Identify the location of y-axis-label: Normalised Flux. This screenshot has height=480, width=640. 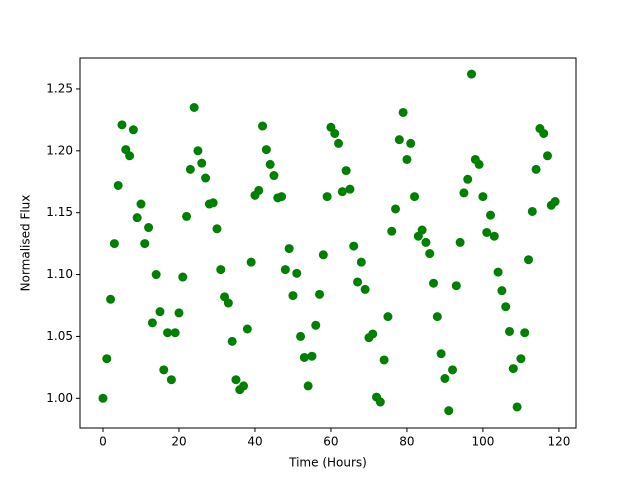
(26, 243).